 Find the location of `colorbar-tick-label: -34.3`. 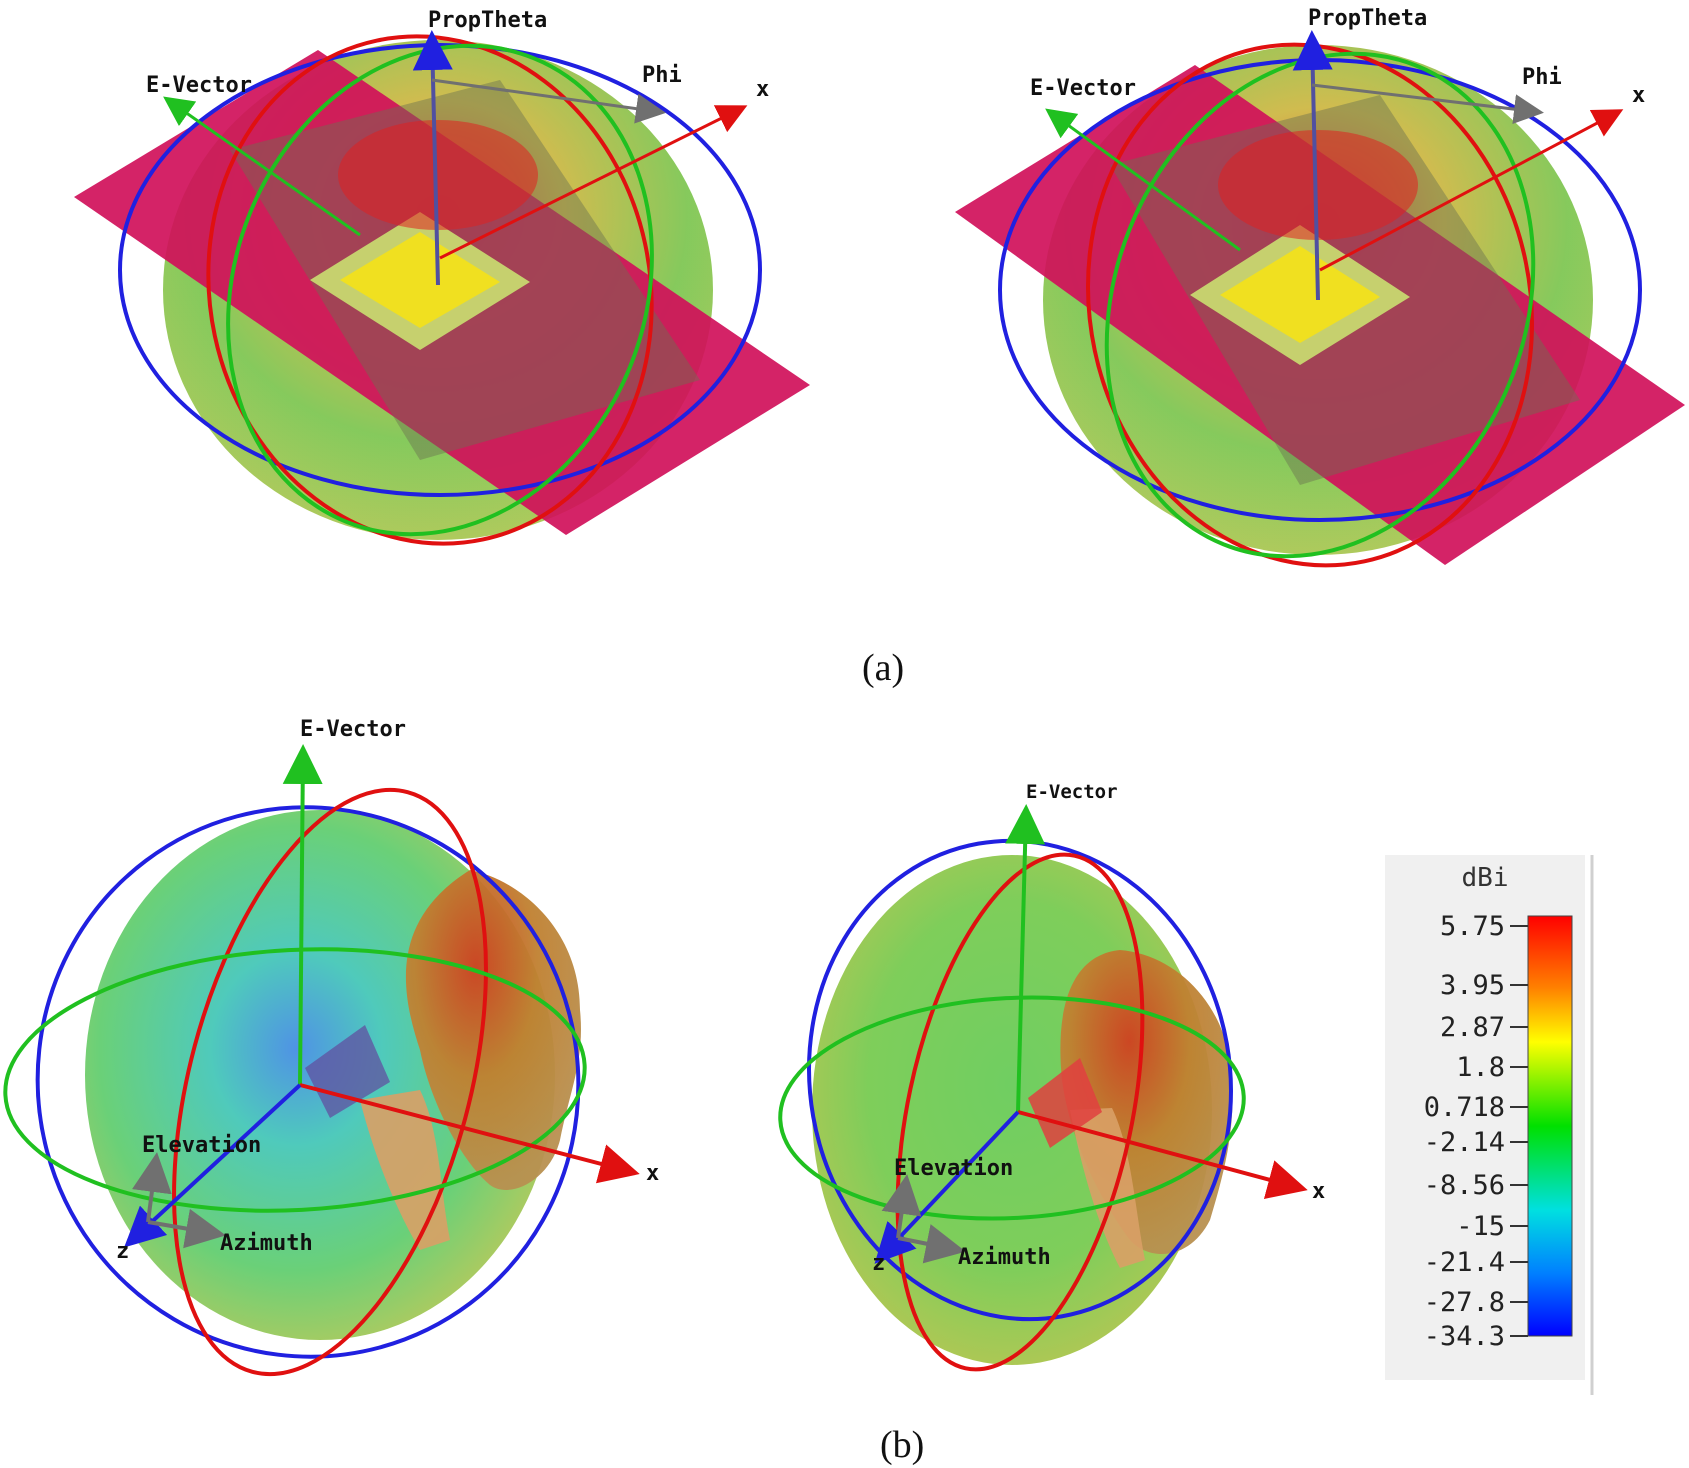

colorbar-tick-label: -34.3 is located at coordinates (1464, 1336).